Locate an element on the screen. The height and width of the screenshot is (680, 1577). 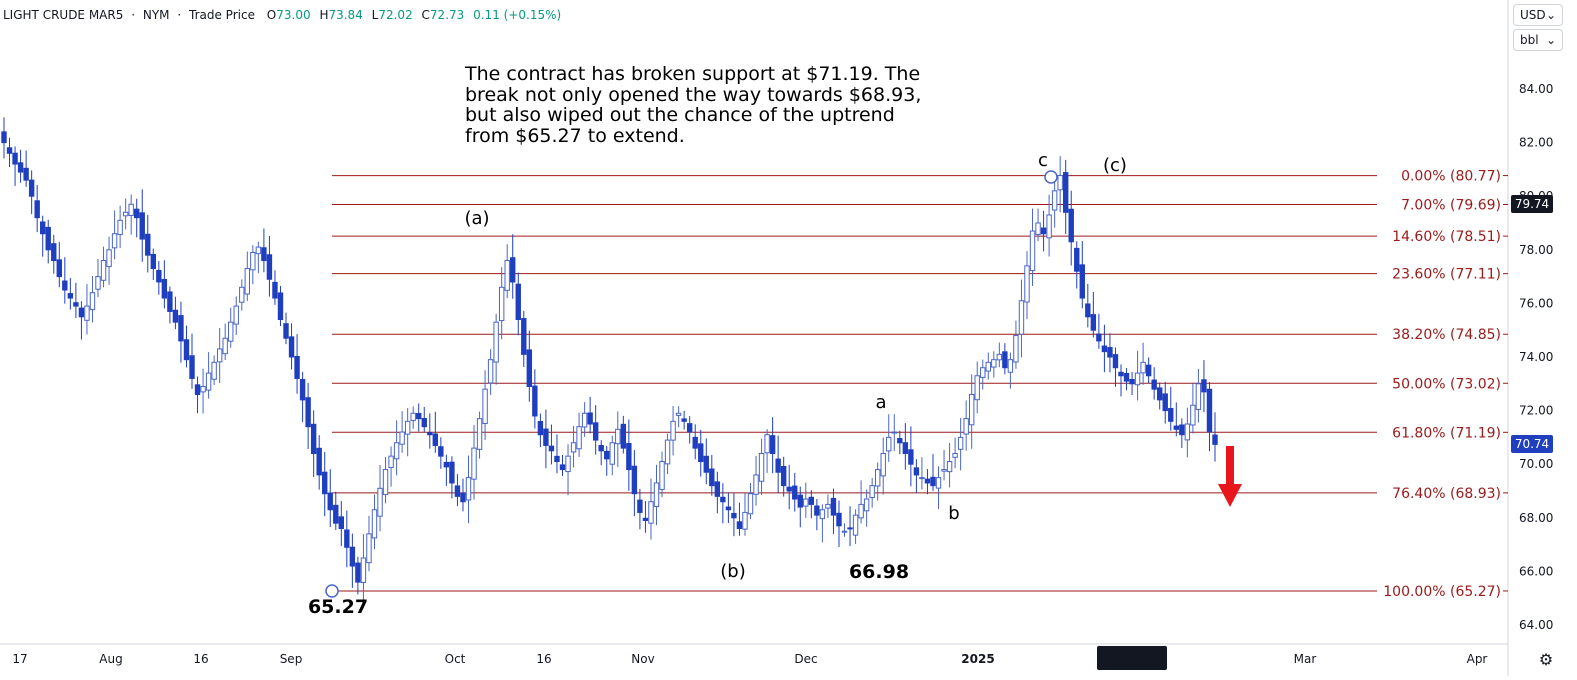
y-tick-label: 68.00 is located at coordinates (1536, 518).